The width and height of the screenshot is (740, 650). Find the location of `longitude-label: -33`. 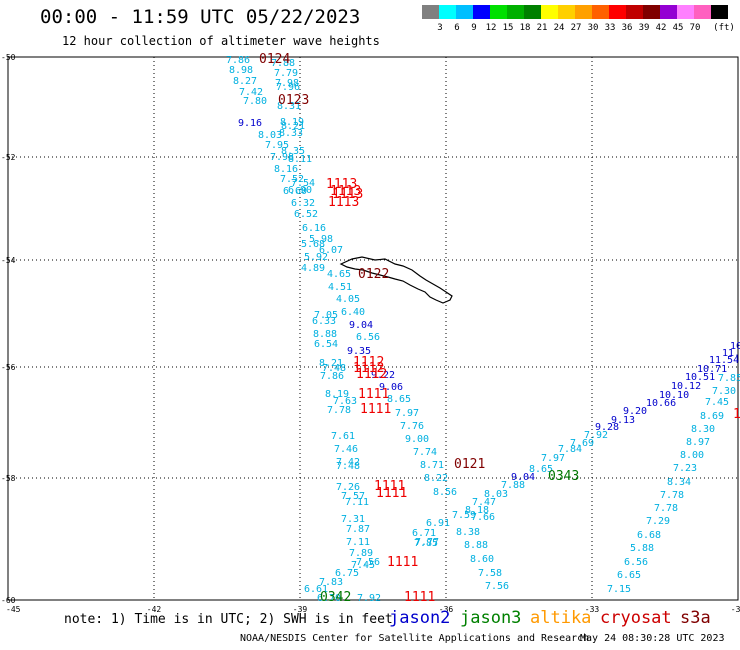

longitude-label: -33 is located at coordinates (592, 609).